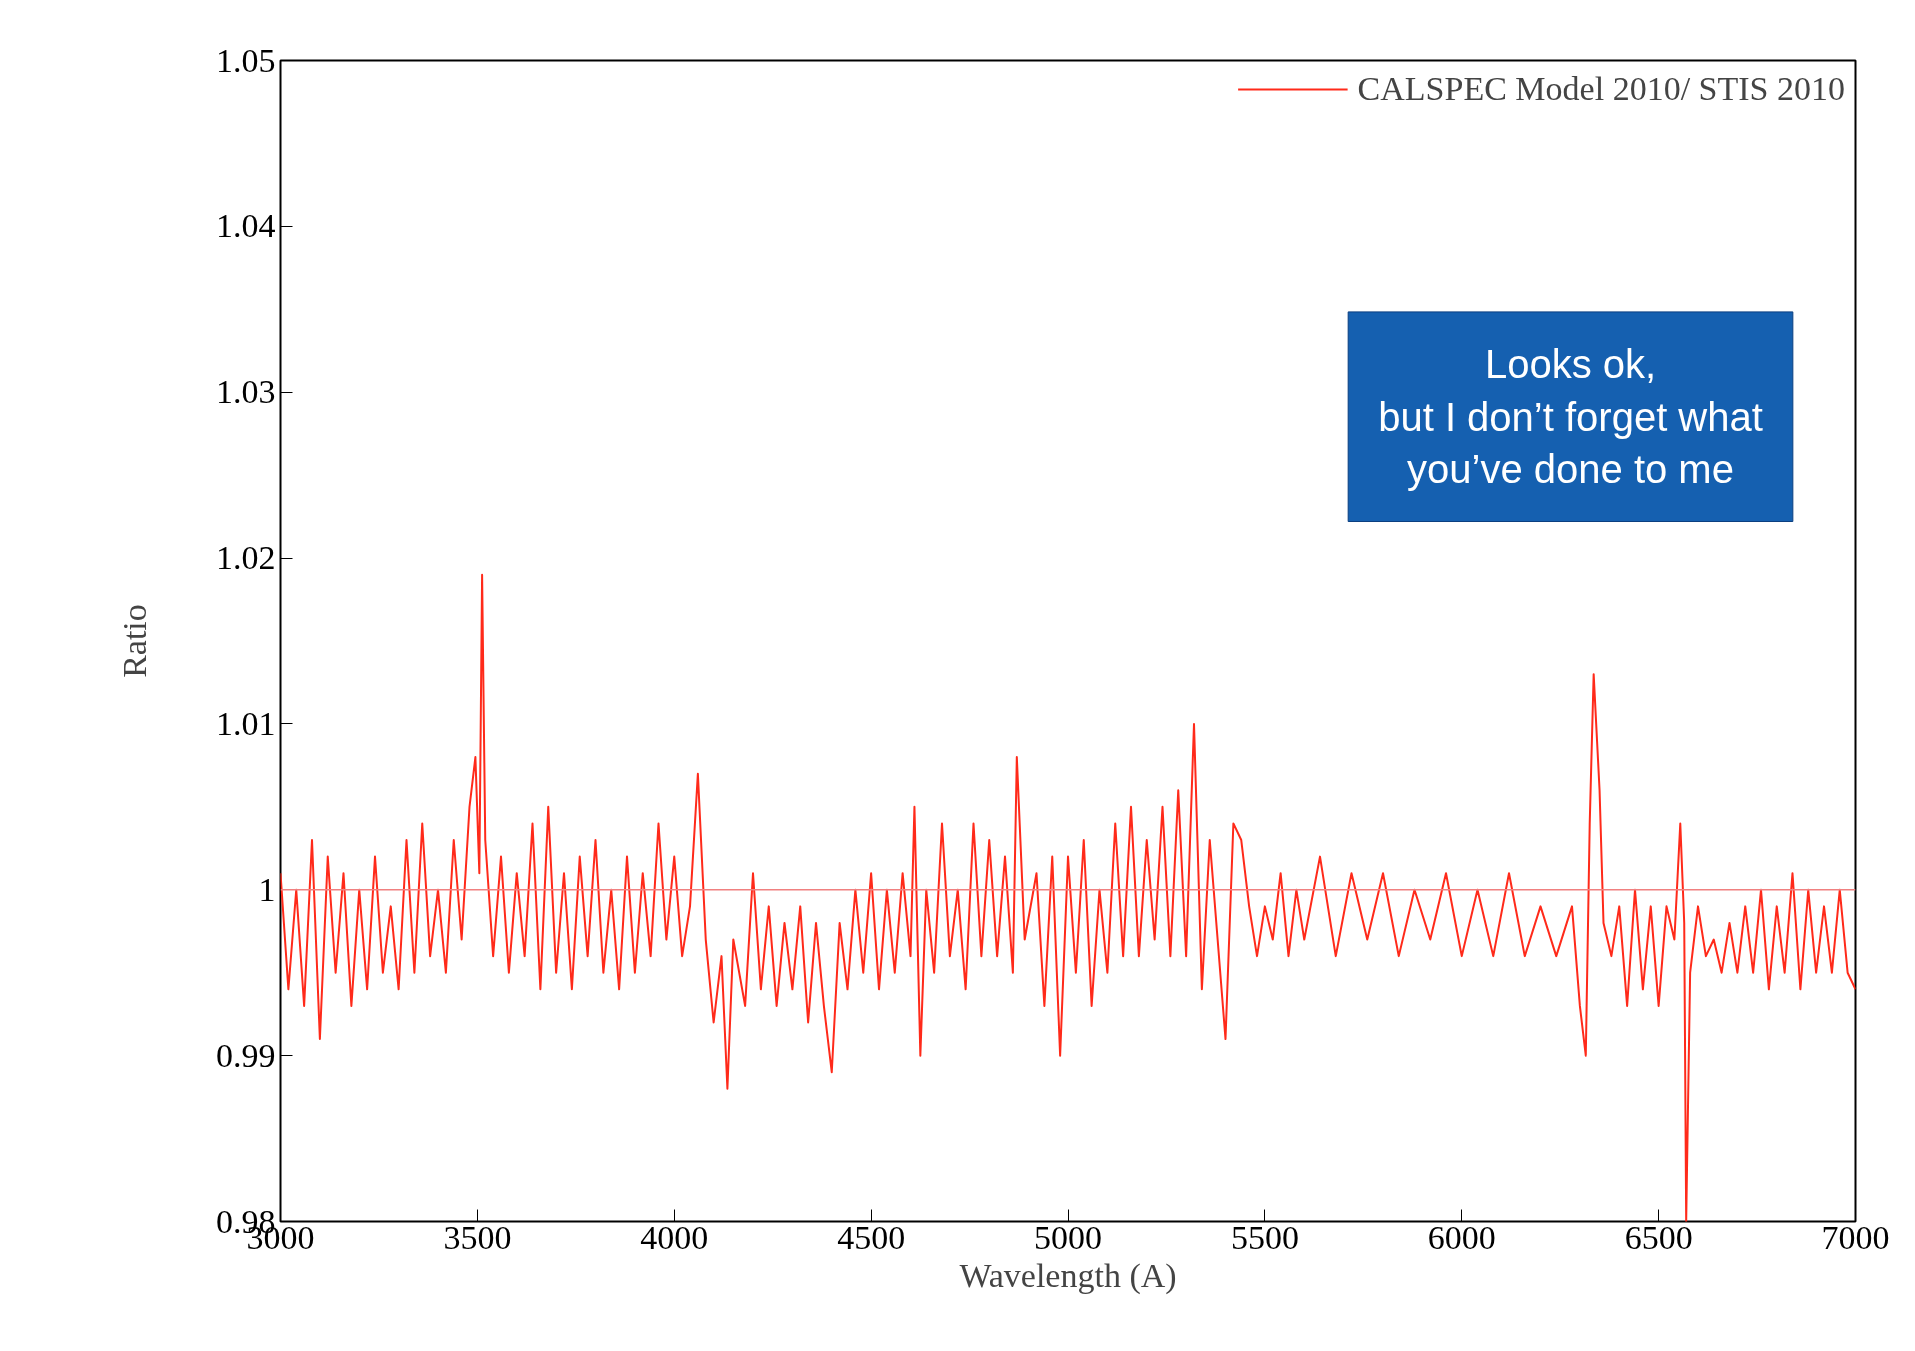  I want to click on y-tick-label: 1, so click(267, 889).